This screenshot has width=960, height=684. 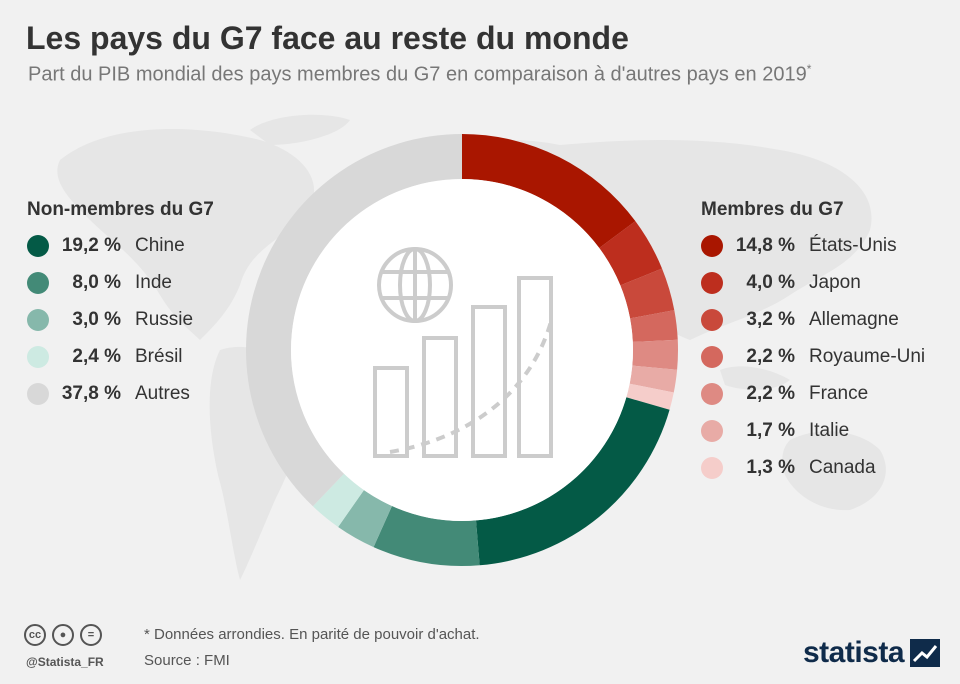 I want to click on twitter-handle: @Statista_FR, so click(x=65, y=662).